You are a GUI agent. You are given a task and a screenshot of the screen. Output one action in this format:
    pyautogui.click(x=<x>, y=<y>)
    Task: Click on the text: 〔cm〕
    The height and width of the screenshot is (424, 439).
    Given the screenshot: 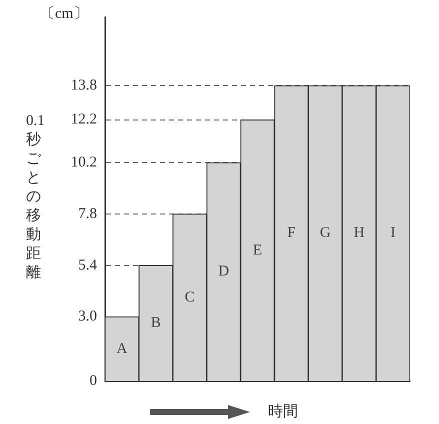 What is the action you would take?
    pyautogui.click(x=64, y=14)
    